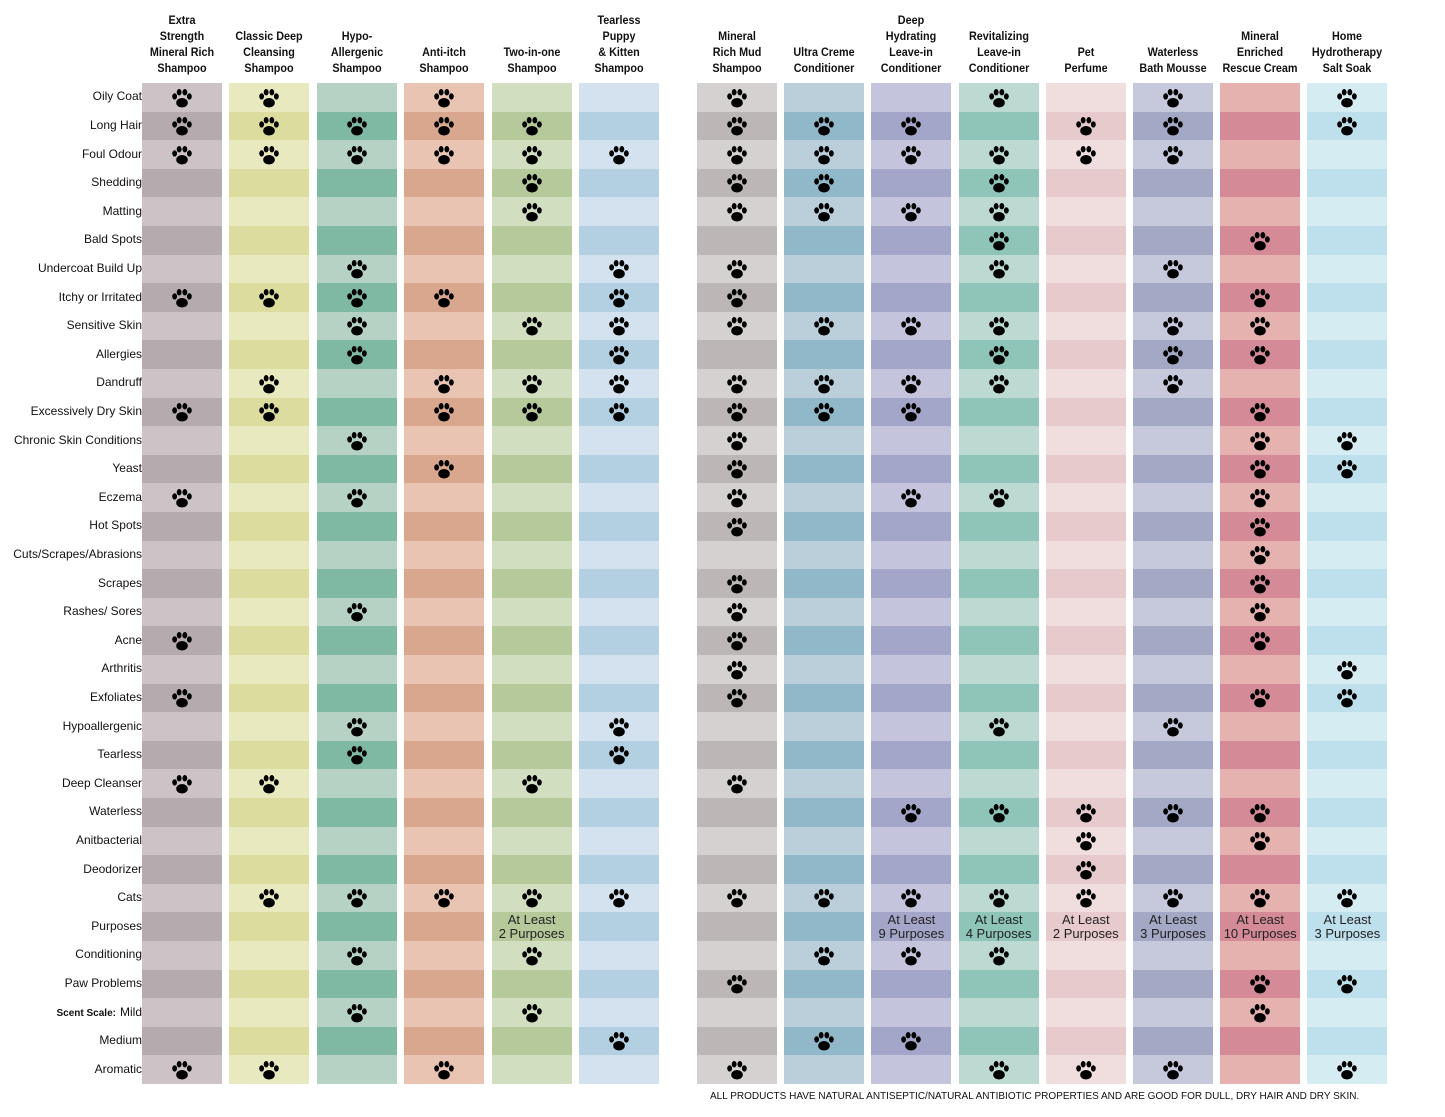 This screenshot has height=1117, width=1445. I want to click on row-label-text: Acne, so click(128, 639).